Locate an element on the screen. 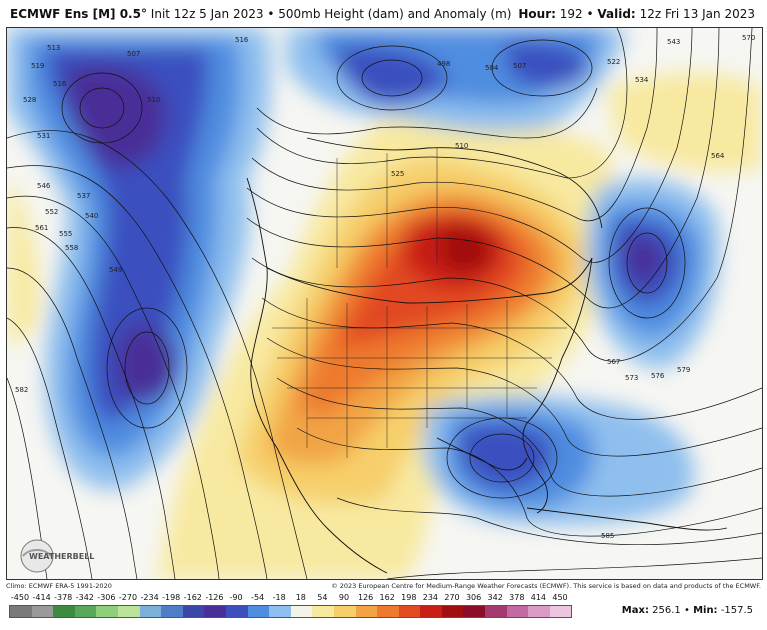  colorbar-tick-label: 18 is located at coordinates (300, 597).